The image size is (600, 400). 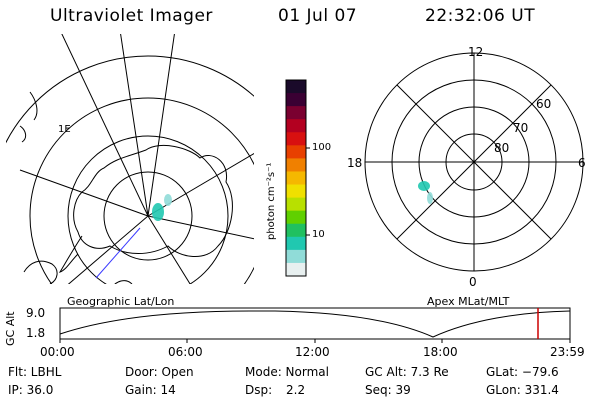 What do you see at coordinates (121, 301) in the screenshot?
I see `left-map-label: Geographic Lat/Lon` at bounding box center [121, 301].